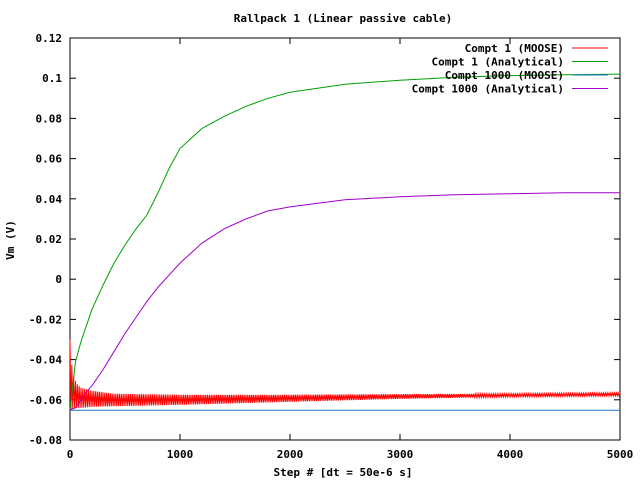 The image size is (640, 480). I want to click on series-line, so click(345, 374).